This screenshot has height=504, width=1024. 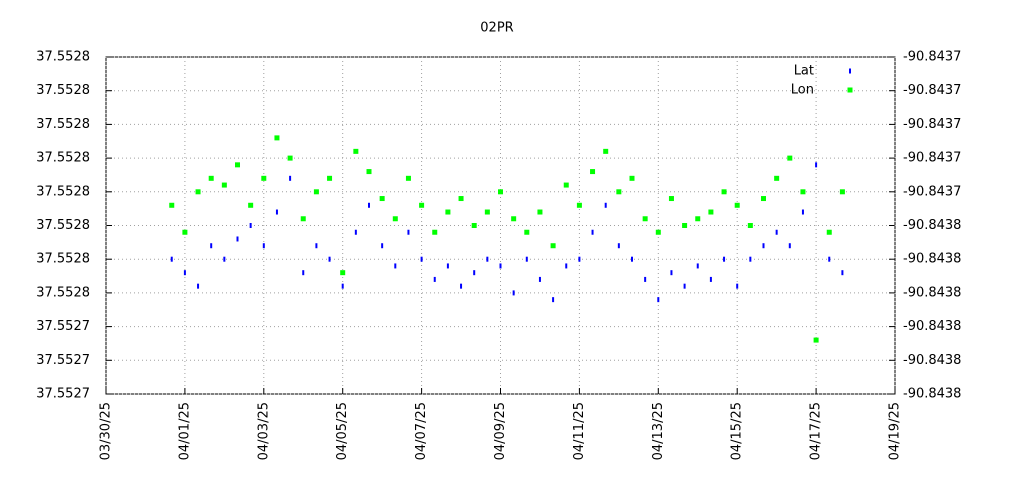 I want to click on x-tick-label: 04/15/25, so click(x=737, y=431).